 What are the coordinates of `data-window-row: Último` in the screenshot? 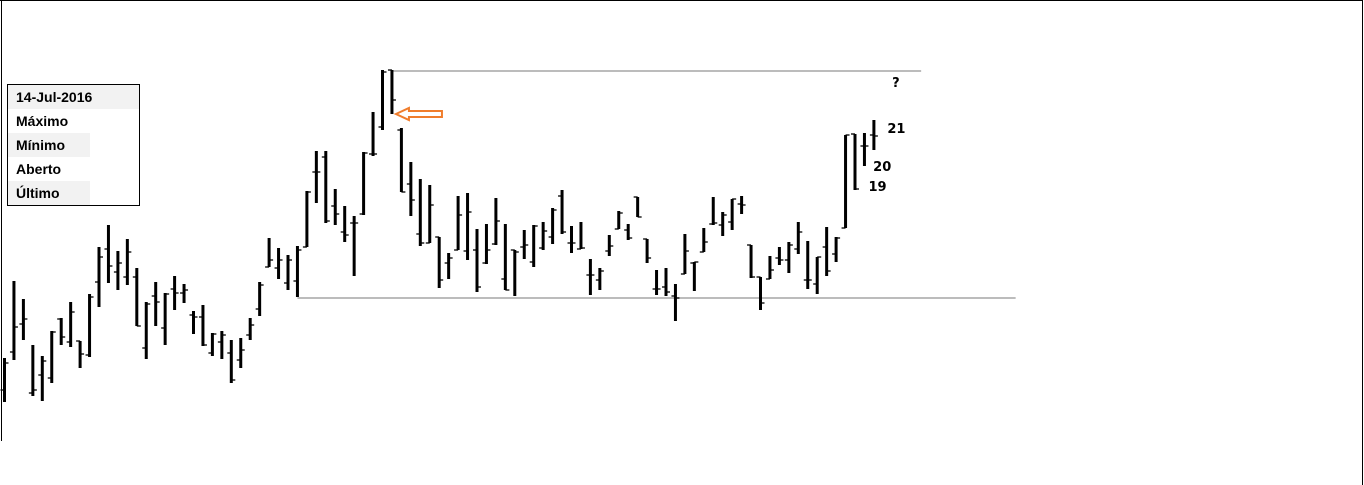 It's located at (73, 193).